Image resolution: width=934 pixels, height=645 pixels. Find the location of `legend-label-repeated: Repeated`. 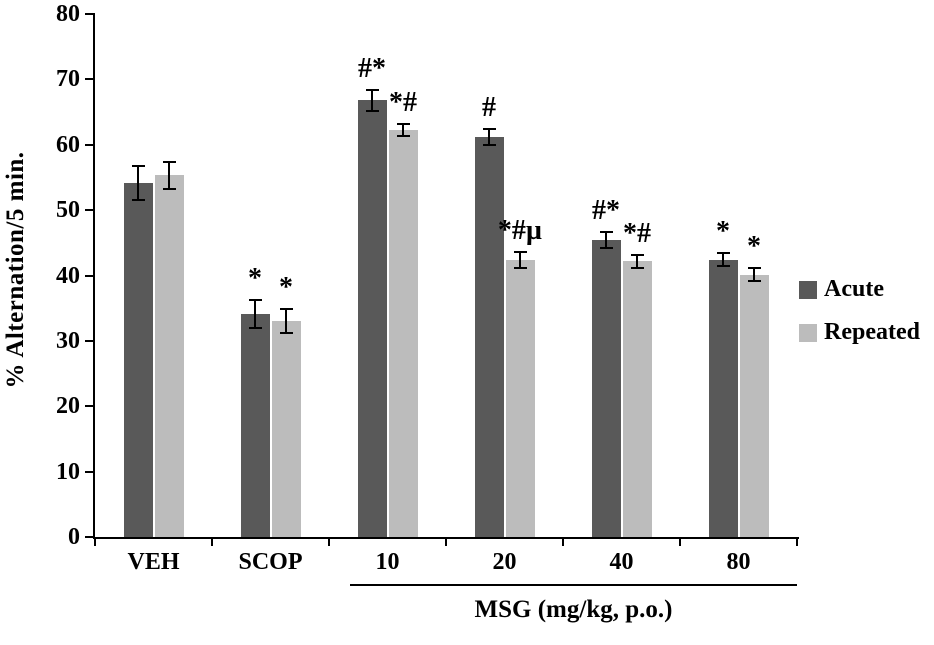

legend-label-repeated: Repeated is located at coordinates (872, 332).